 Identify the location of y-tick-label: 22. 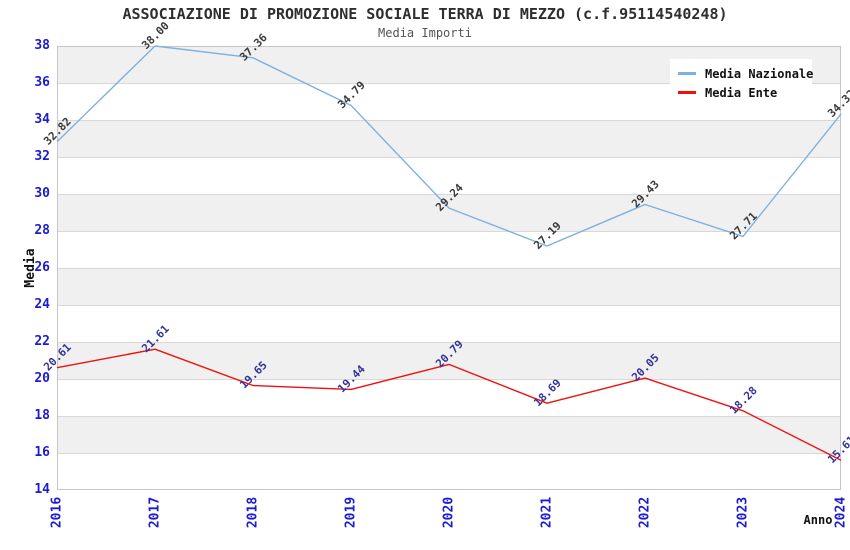
(42, 341).